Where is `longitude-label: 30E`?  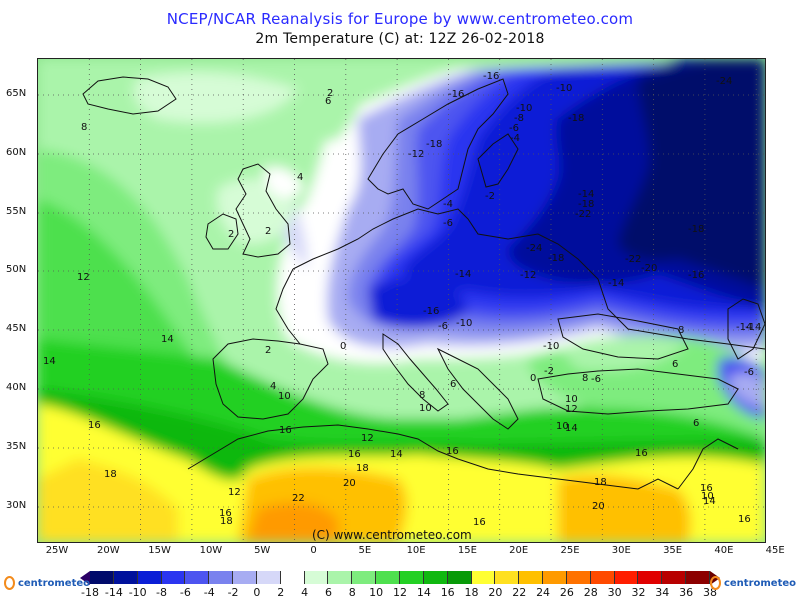
longitude-label: 30E is located at coordinates (621, 550).